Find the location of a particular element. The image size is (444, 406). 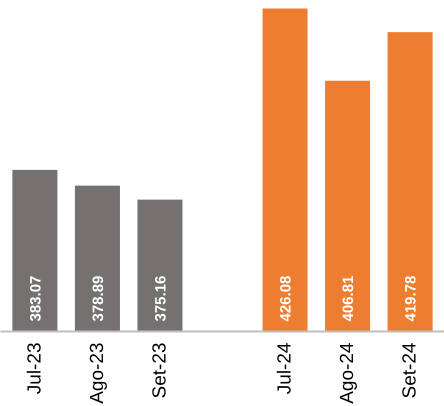

x-tick-label: Set-24 is located at coordinates (410, 370).